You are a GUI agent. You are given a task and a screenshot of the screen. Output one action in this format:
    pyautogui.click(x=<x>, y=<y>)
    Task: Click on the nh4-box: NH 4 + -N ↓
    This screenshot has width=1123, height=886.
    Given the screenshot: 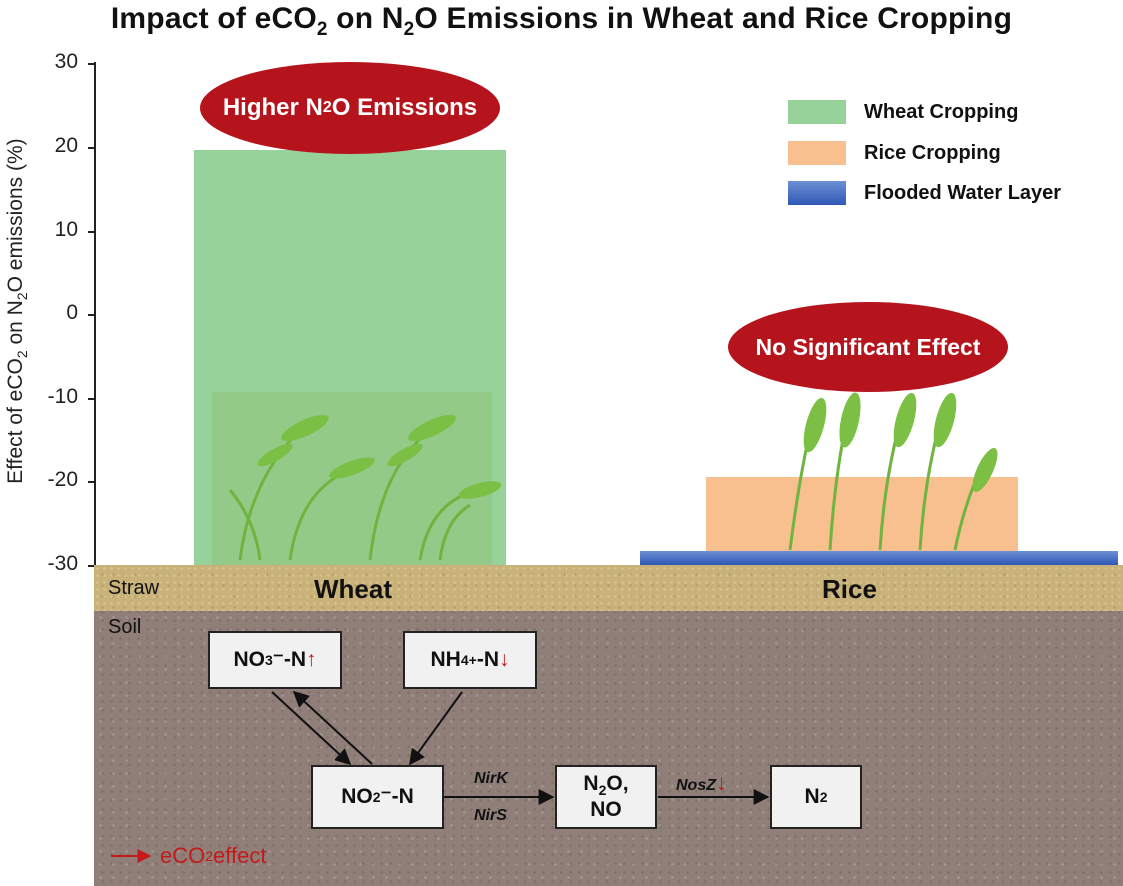 What is the action you would take?
    pyautogui.click(x=470, y=660)
    